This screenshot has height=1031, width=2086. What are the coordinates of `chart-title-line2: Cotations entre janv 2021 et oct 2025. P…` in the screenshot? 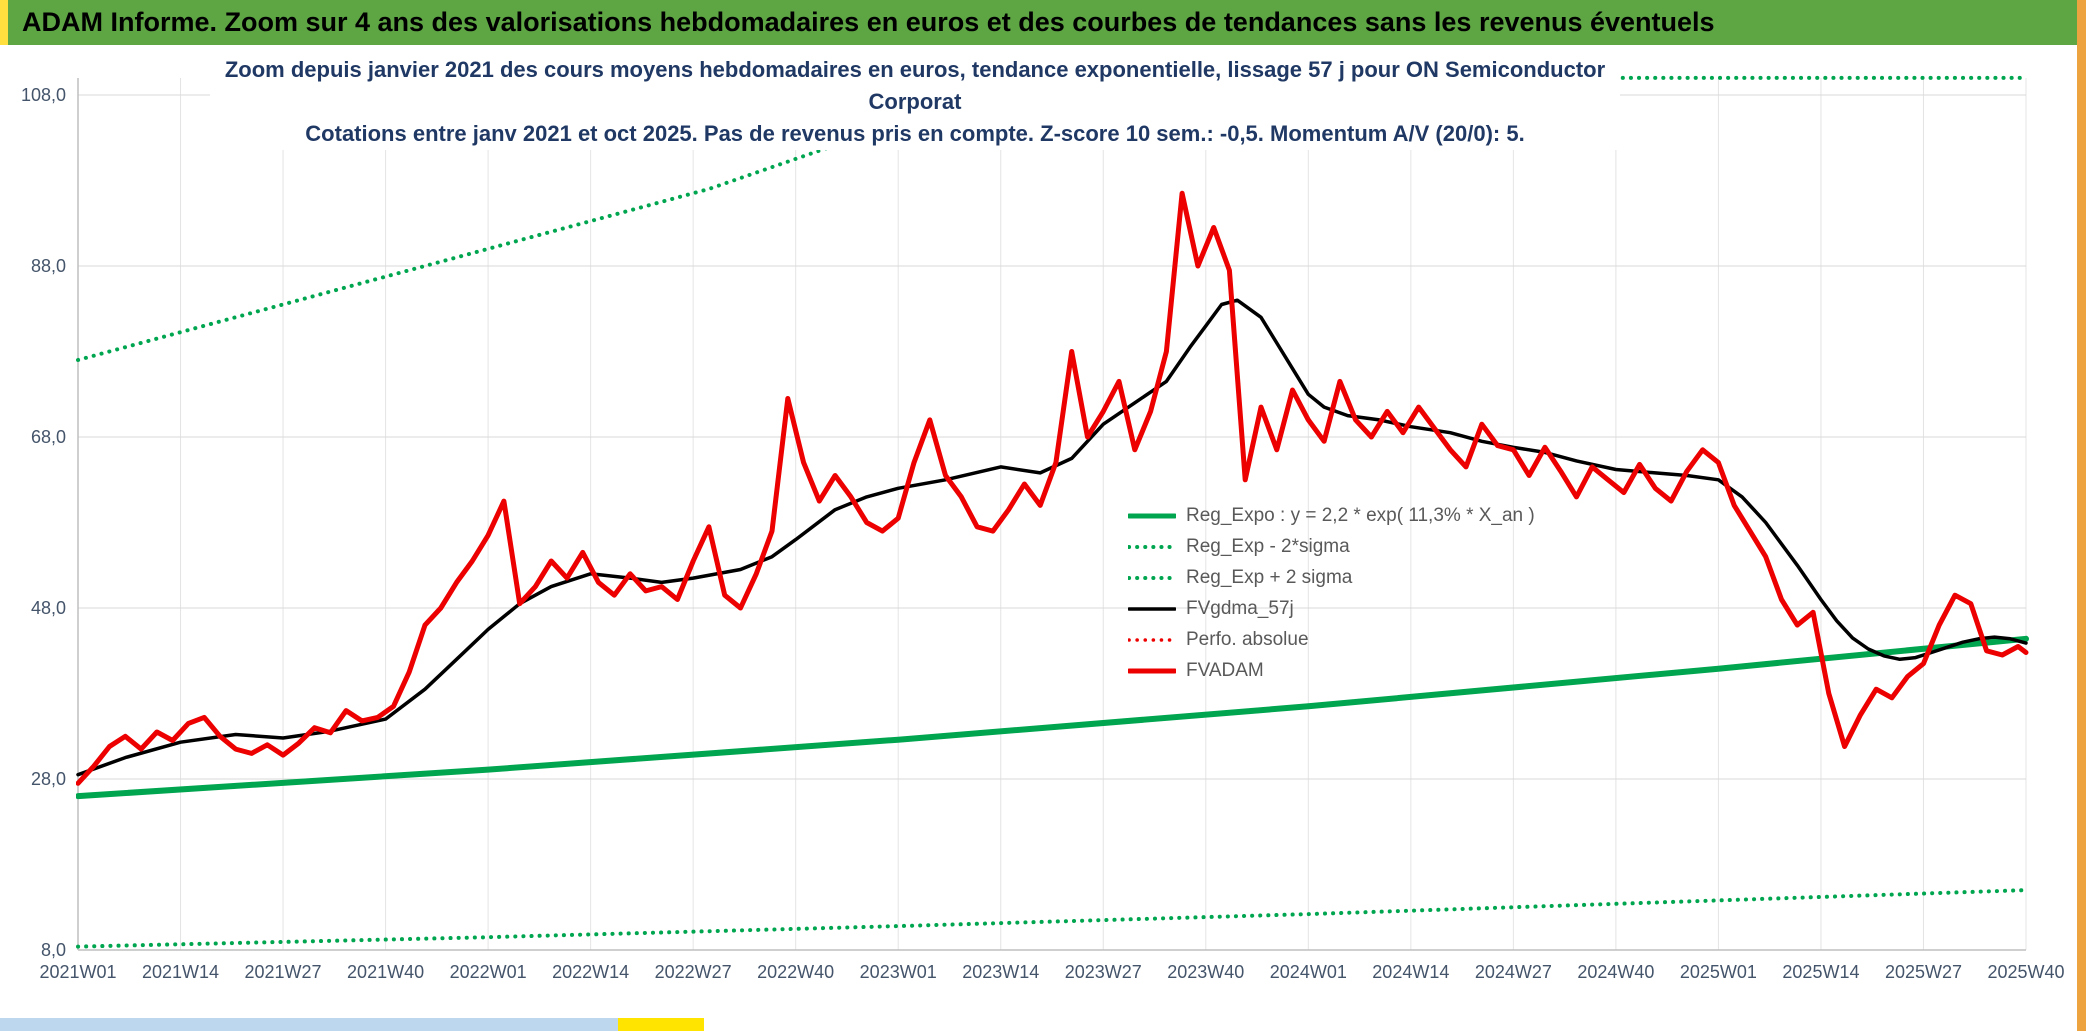 It's located at (915, 133).